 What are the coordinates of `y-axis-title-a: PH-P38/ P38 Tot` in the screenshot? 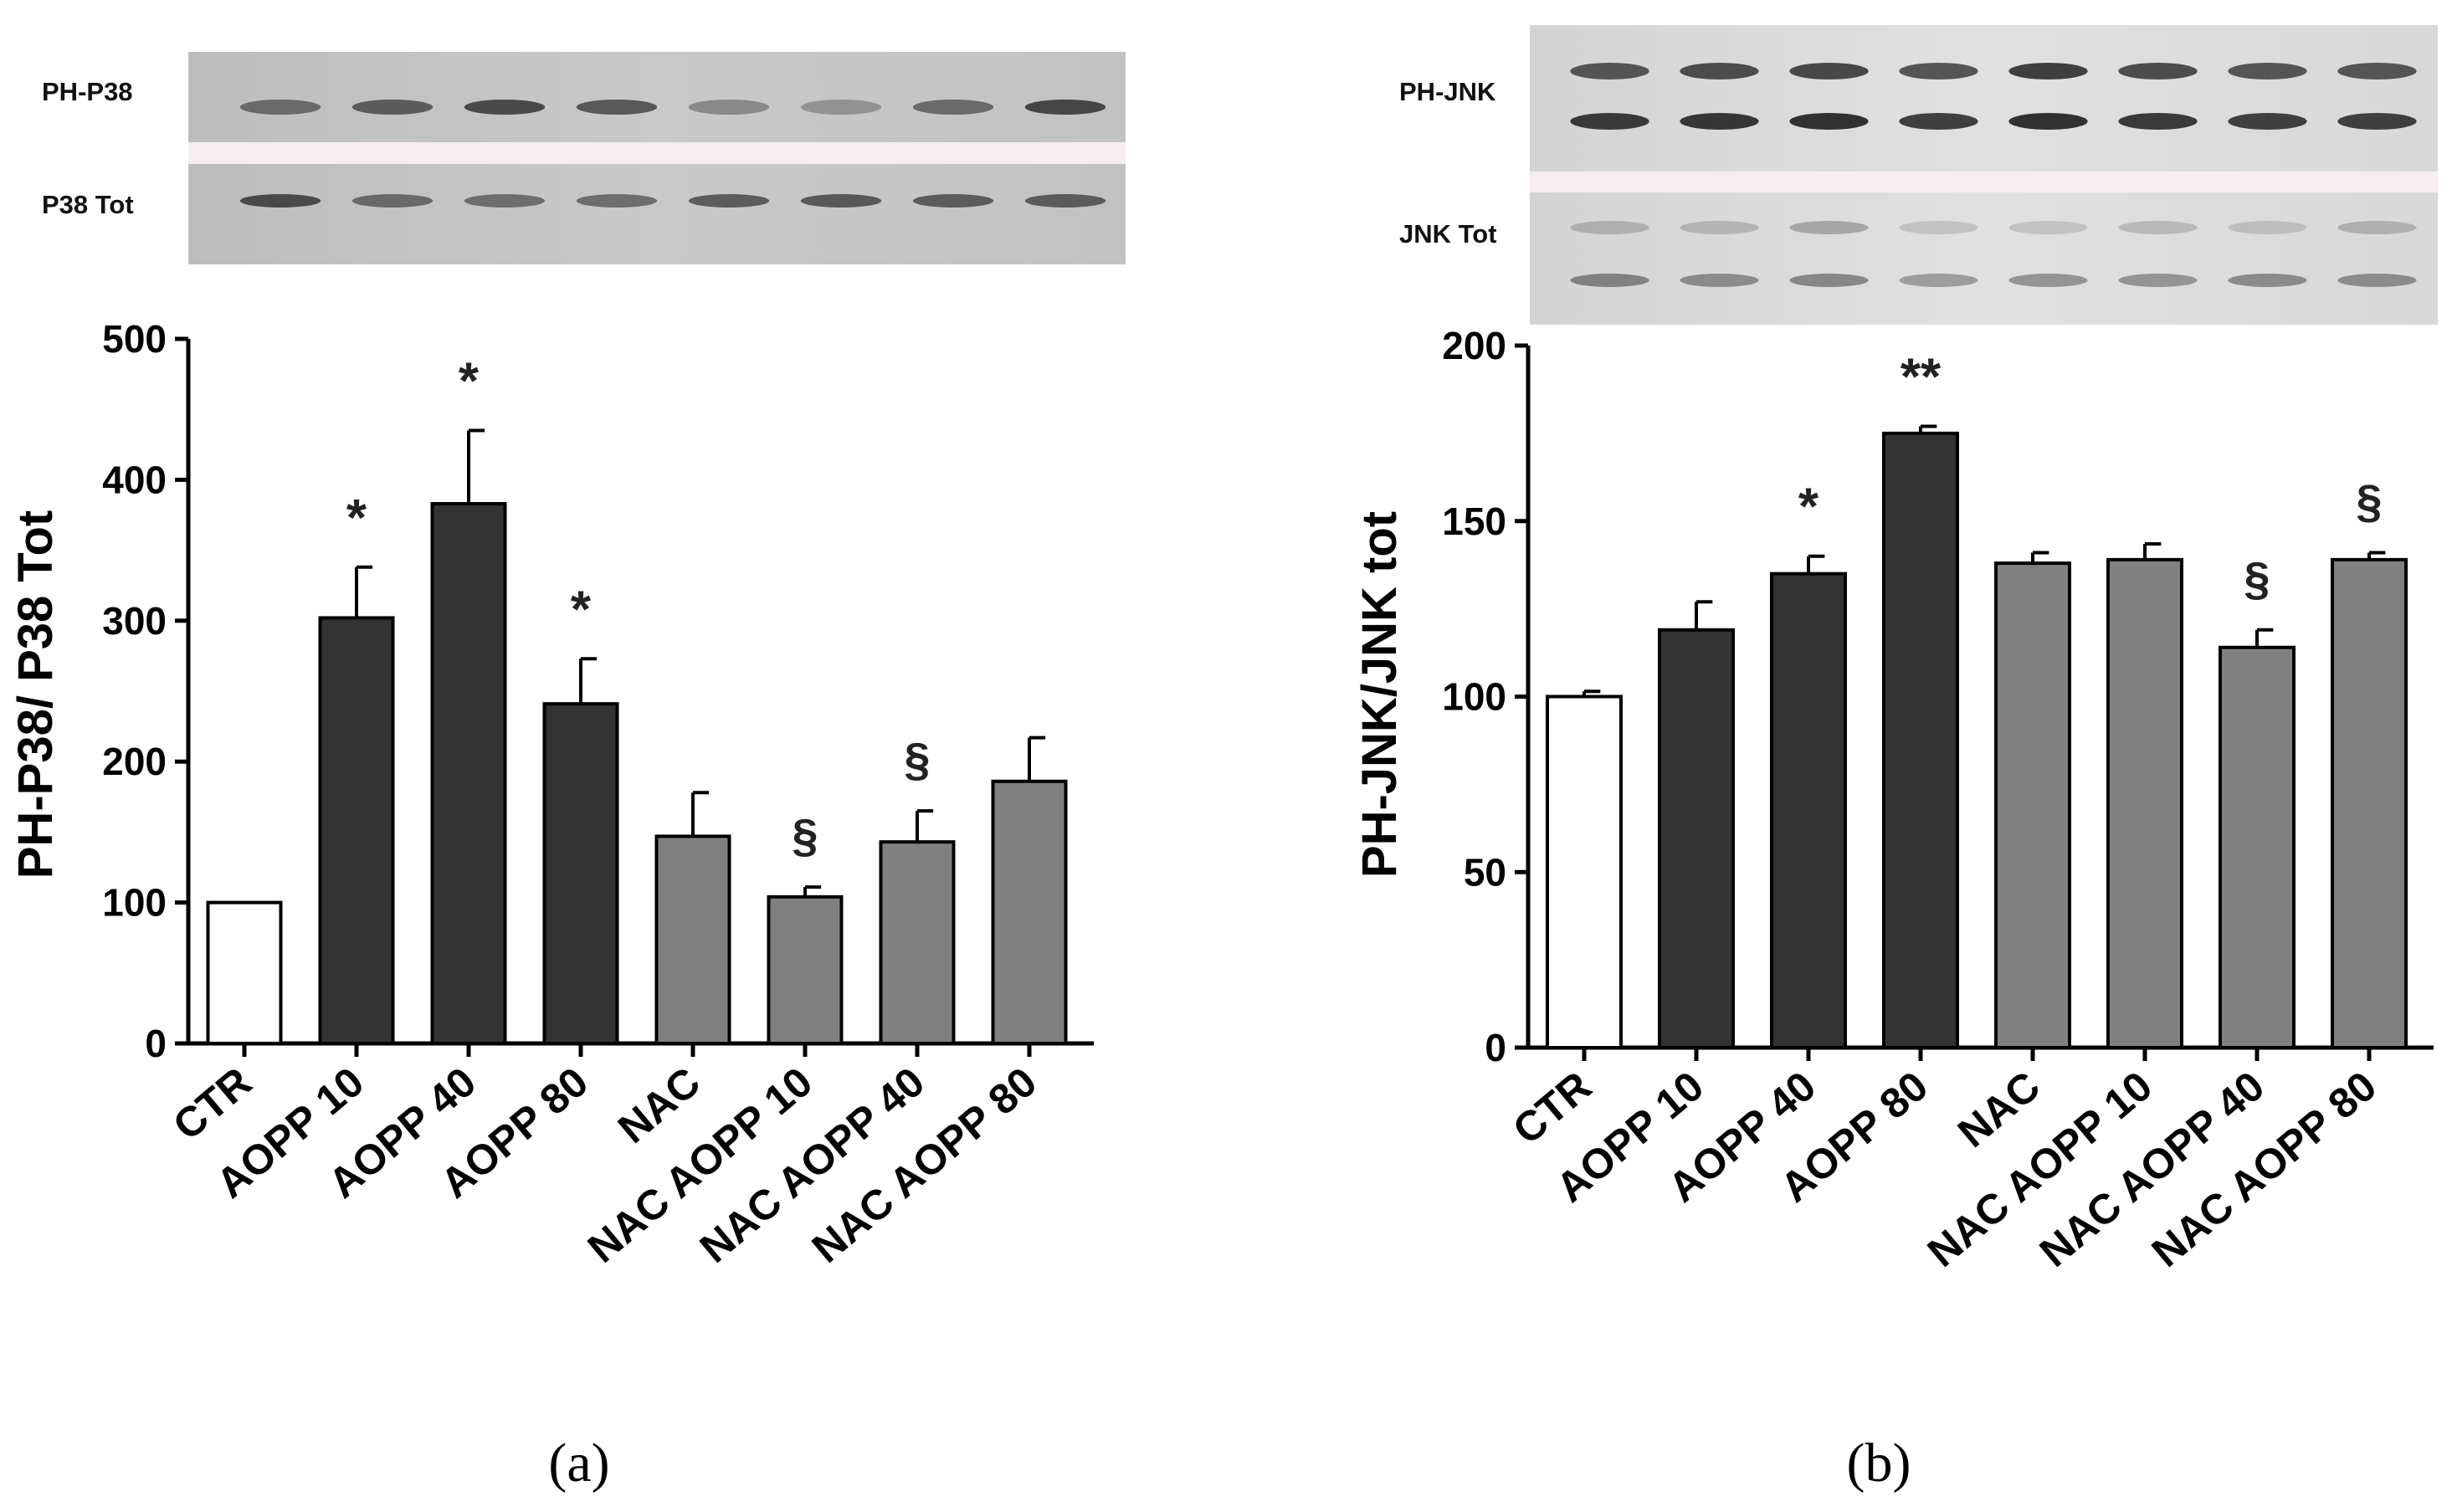 It's located at (35, 694).